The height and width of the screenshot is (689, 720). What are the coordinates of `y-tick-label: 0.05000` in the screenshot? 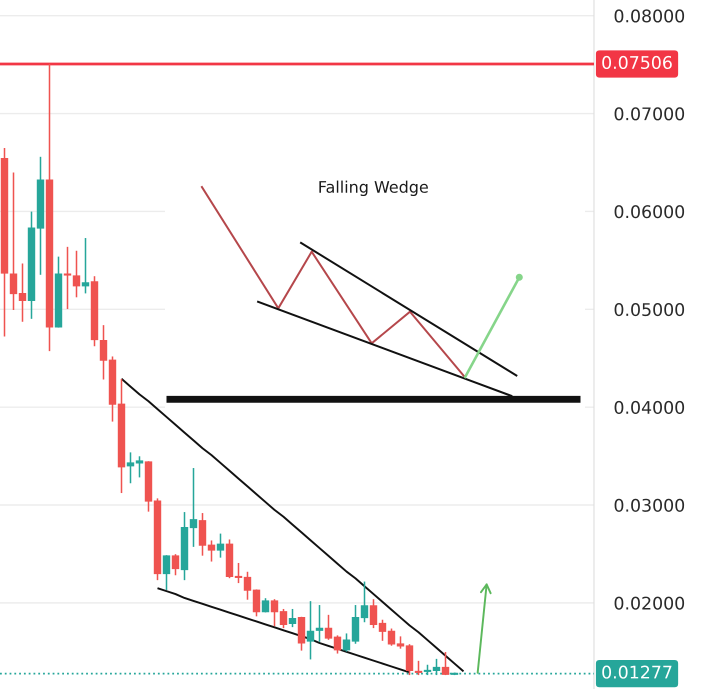 It's located at (649, 309).